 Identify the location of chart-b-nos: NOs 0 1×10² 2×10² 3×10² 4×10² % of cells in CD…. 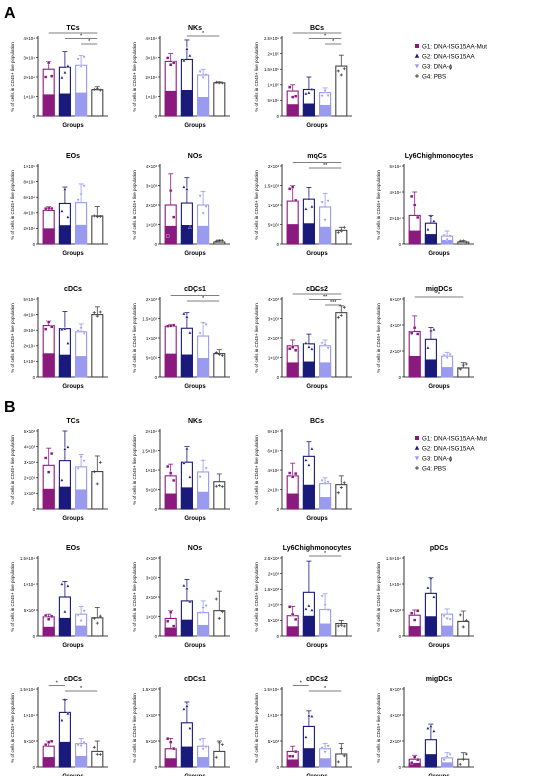
(181, 597).